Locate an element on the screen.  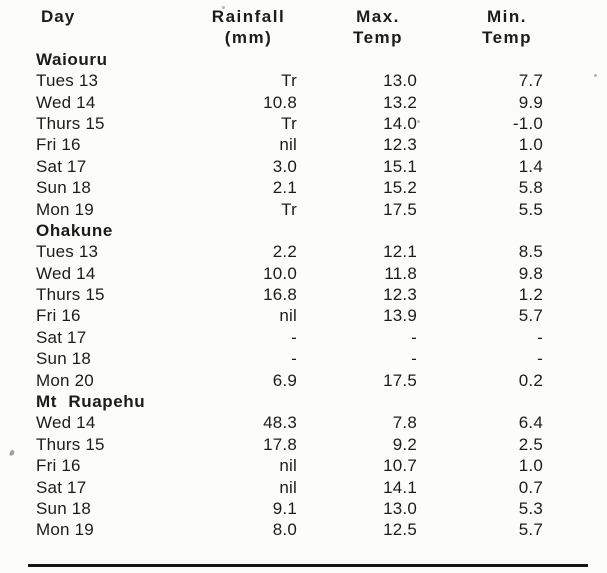
min-temp-cell: 5.3 is located at coordinates (530, 508).